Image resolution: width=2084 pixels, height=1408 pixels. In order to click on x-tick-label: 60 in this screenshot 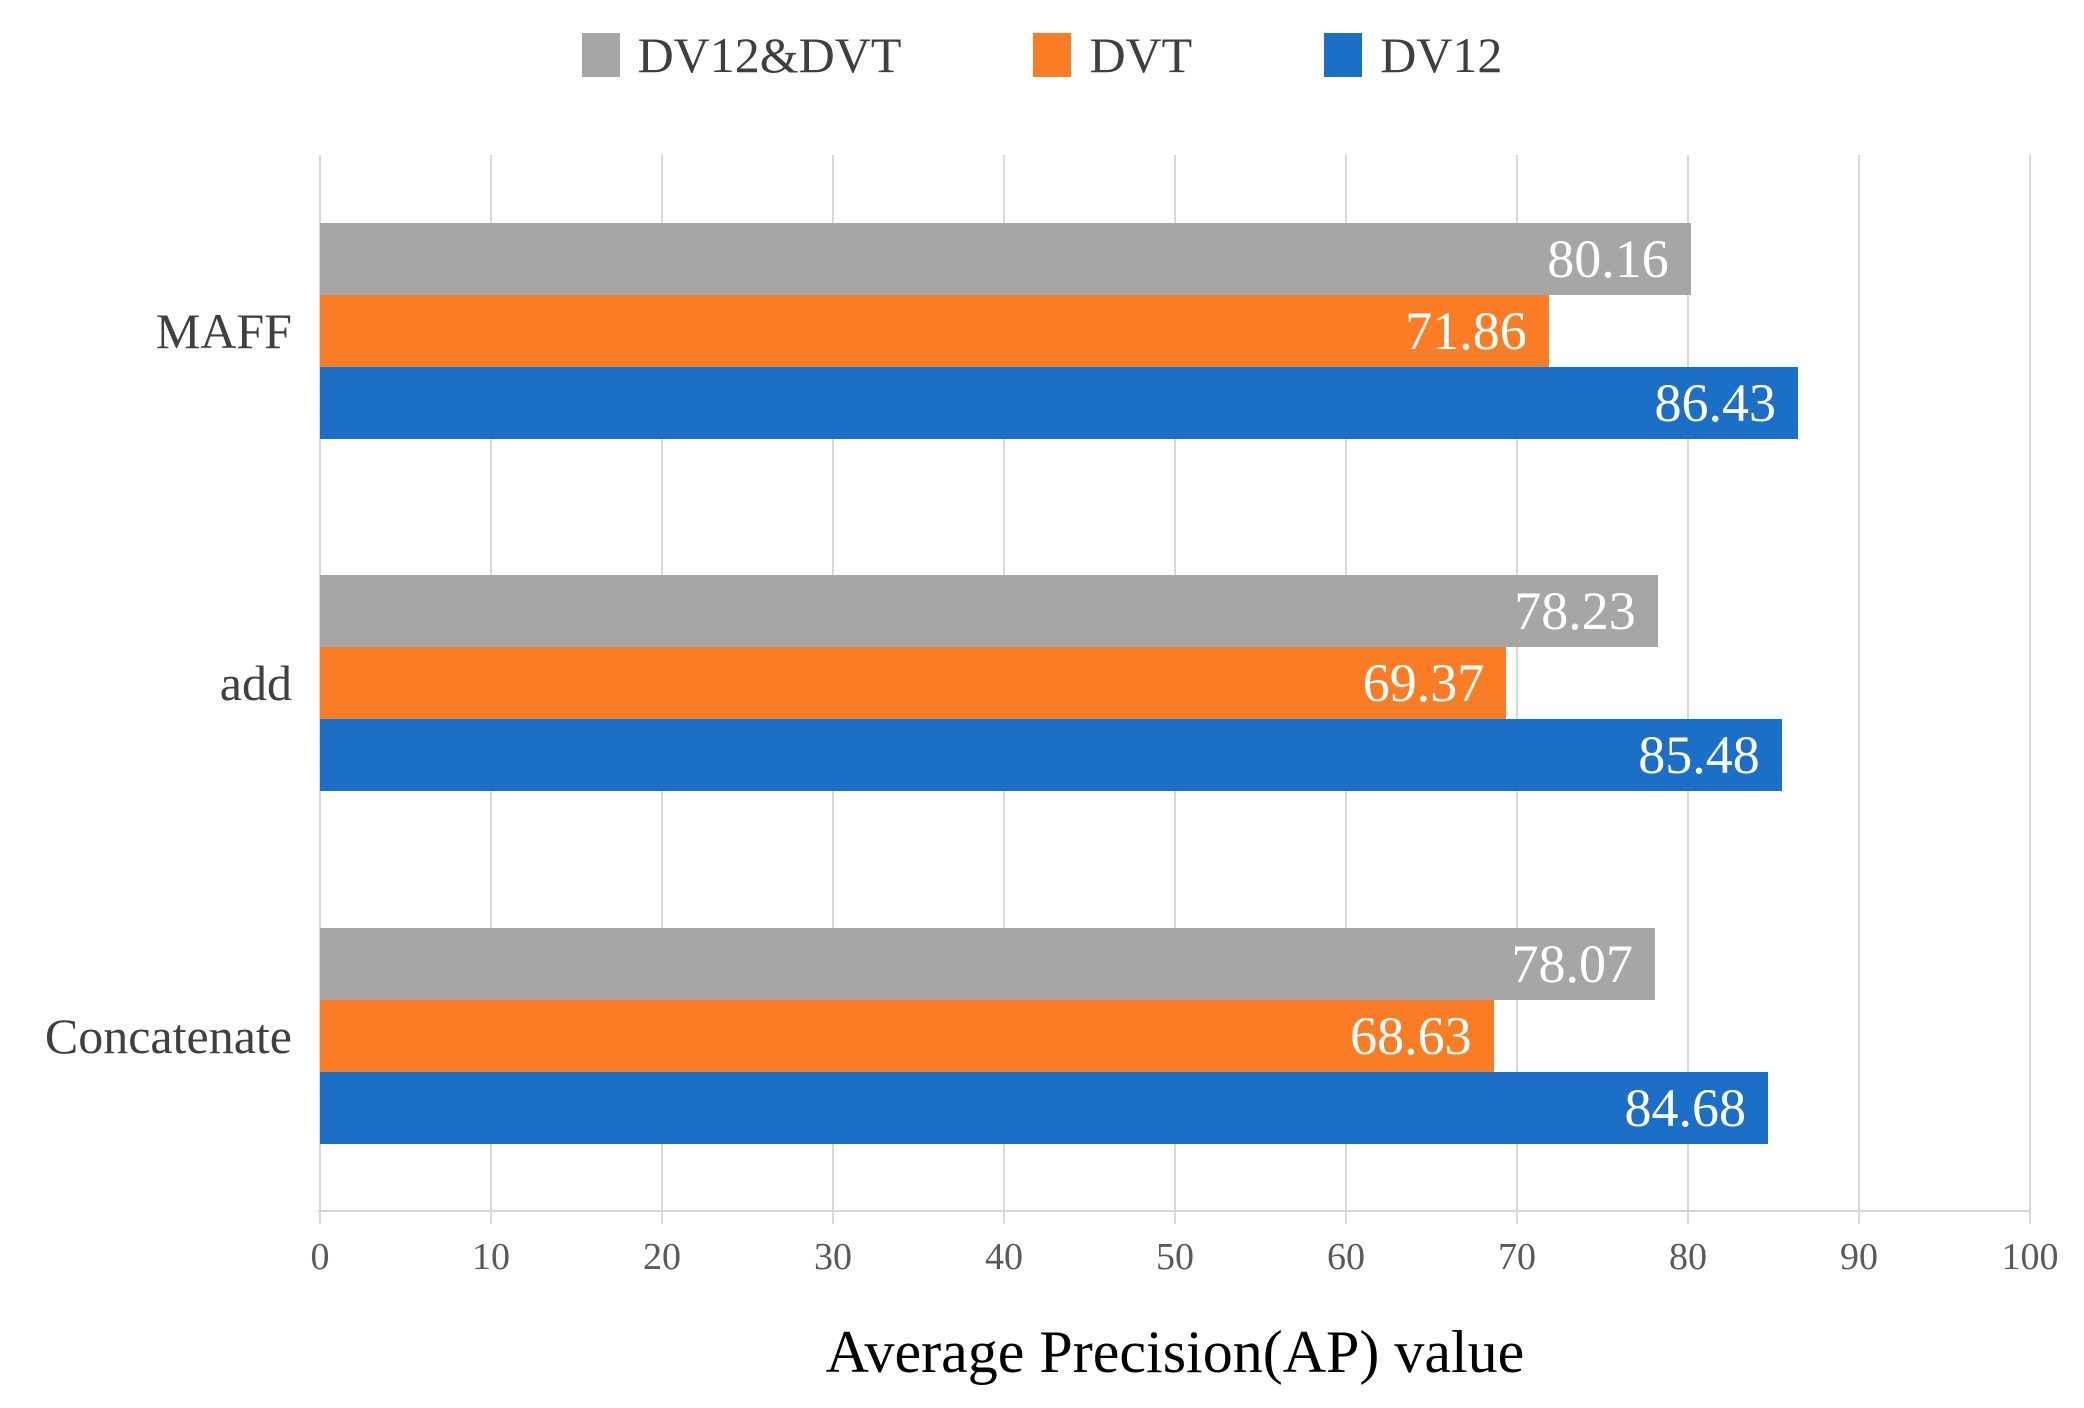, I will do `click(1346, 1257)`.